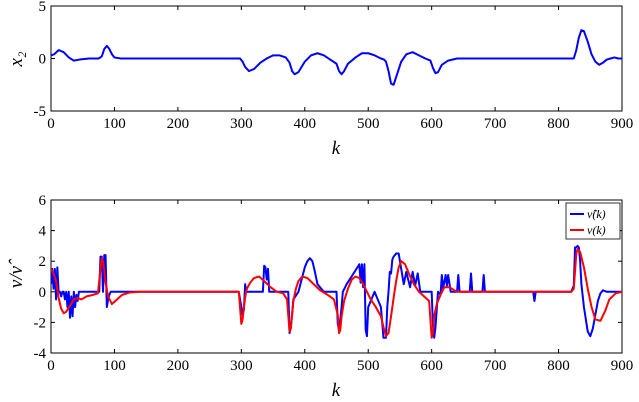 The width and height of the screenshot is (639, 402). Describe the element at coordinates (336, 148) in the screenshot. I see `x2-x-axis-label: k` at that location.